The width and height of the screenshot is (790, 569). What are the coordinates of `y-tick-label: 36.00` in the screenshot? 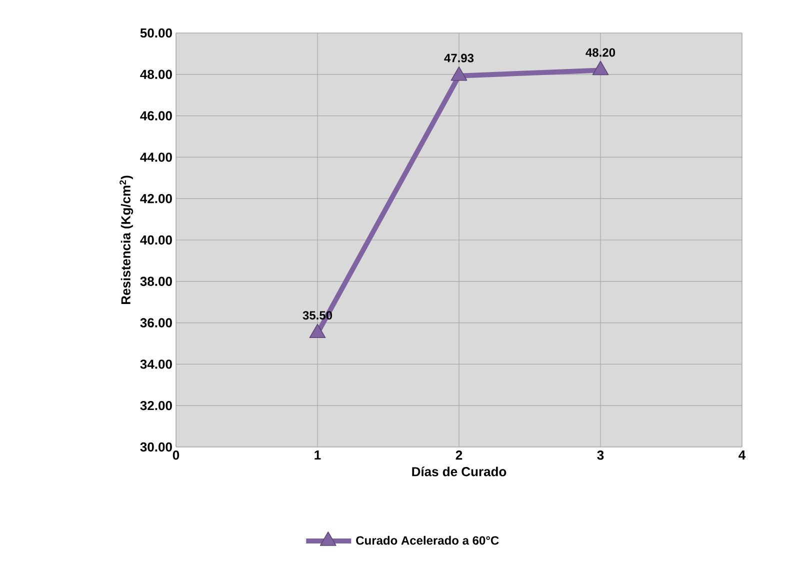 It's located at (156, 323).